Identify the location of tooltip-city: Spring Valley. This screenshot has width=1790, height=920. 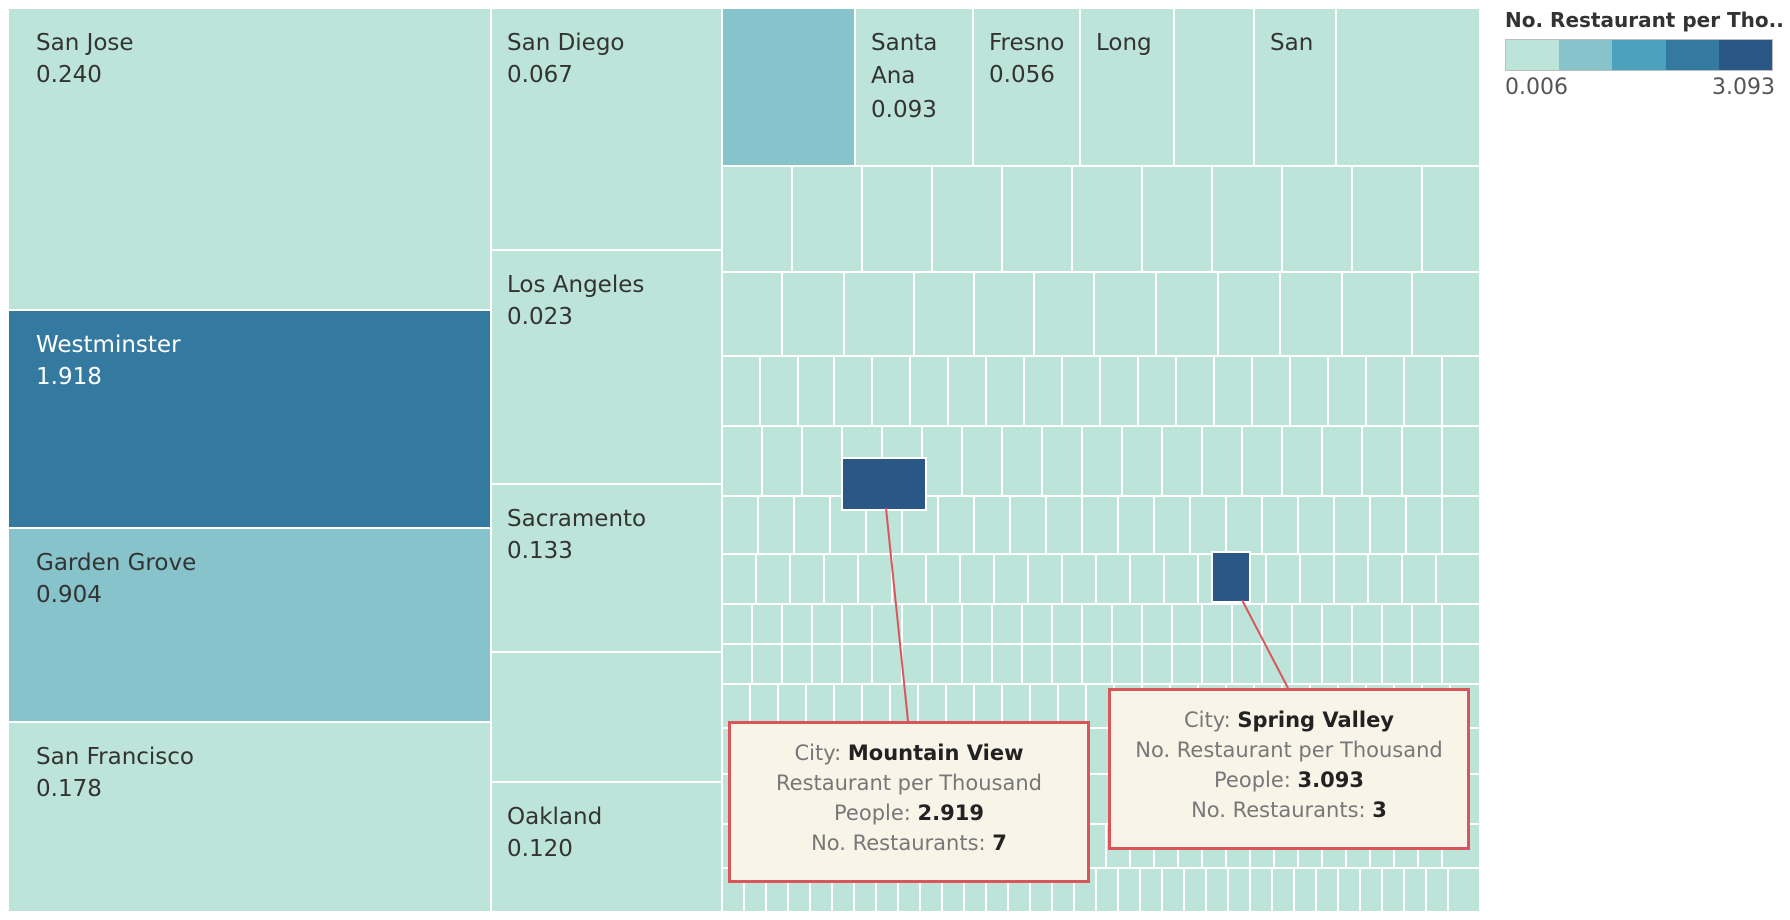
(1315, 720).